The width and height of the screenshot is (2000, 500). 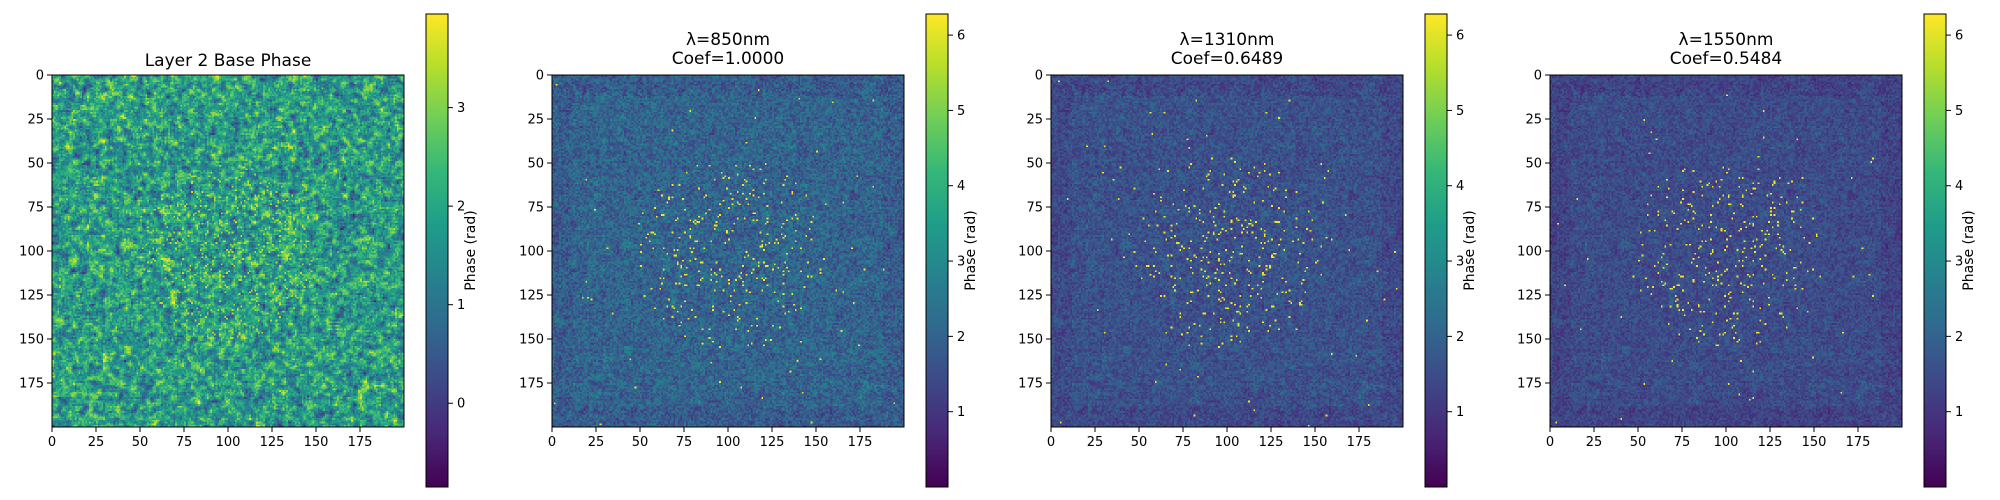 What do you see at coordinates (1227, 59) in the screenshot?
I see `panel-title: Coef=0.6489` at bounding box center [1227, 59].